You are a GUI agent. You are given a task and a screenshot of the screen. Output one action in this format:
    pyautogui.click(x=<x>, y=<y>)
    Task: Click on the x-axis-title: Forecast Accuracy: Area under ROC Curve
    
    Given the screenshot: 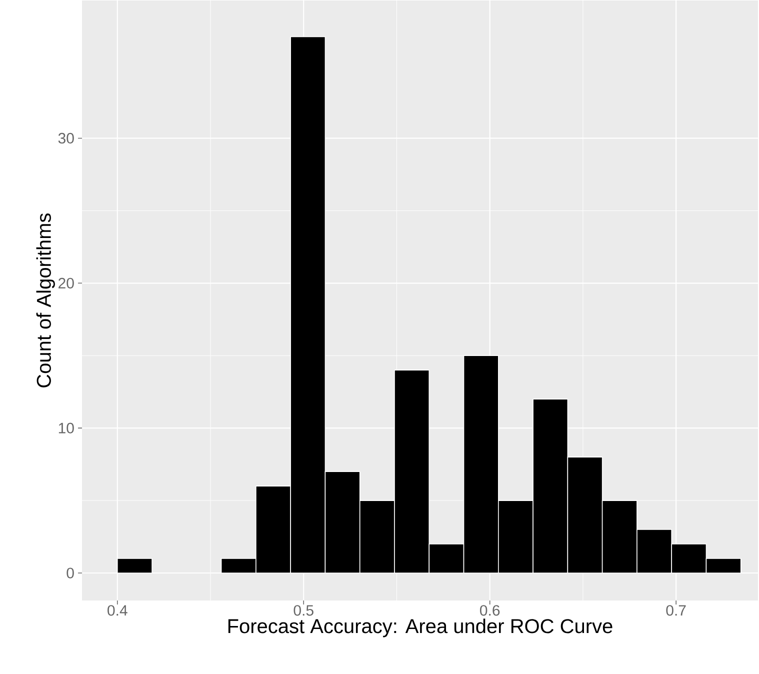 What is the action you would take?
    pyautogui.click(x=420, y=628)
    